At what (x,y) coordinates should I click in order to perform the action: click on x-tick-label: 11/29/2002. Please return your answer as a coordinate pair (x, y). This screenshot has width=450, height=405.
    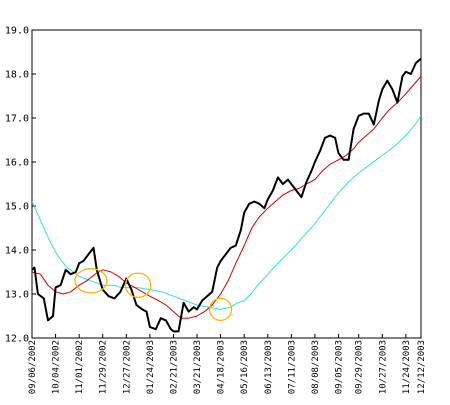
    Looking at the image, I should click on (104, 367).